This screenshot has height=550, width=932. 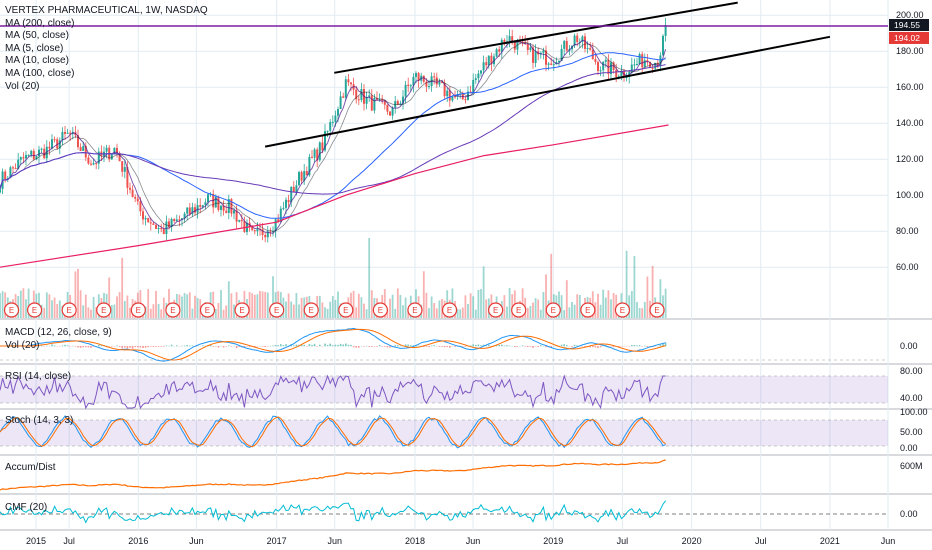 I want to click on legend-ma5: MA (5, close), so click(x=34, y=48).